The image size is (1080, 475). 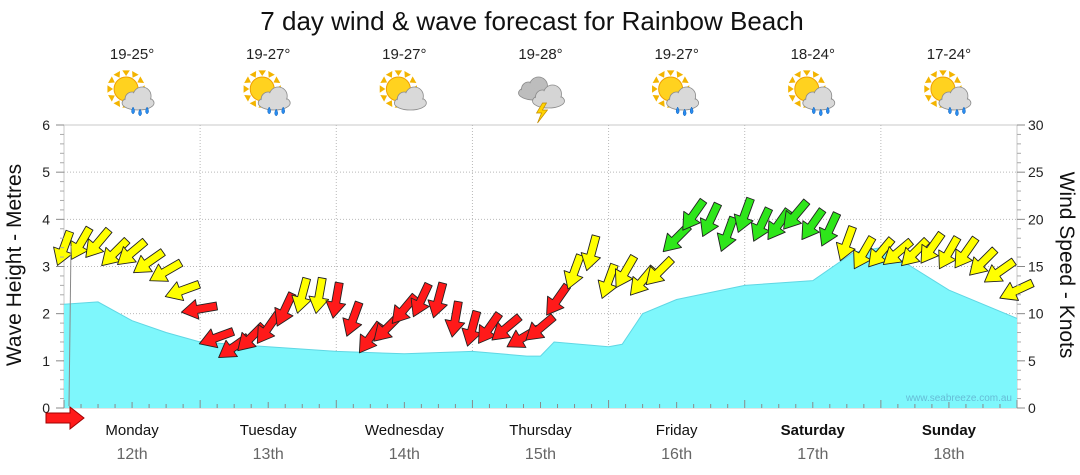 I want to click on left-tick-label: 1, so click(x=46, y=361).